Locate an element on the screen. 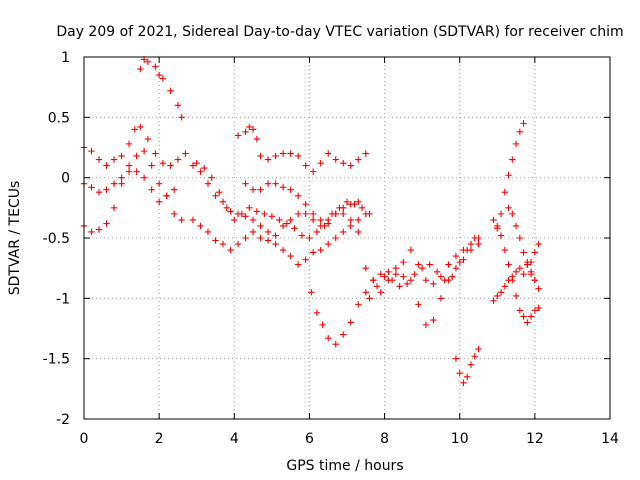 This screenshot has height=480, width=640. series-sat-b is located at coordinates (132, 191).